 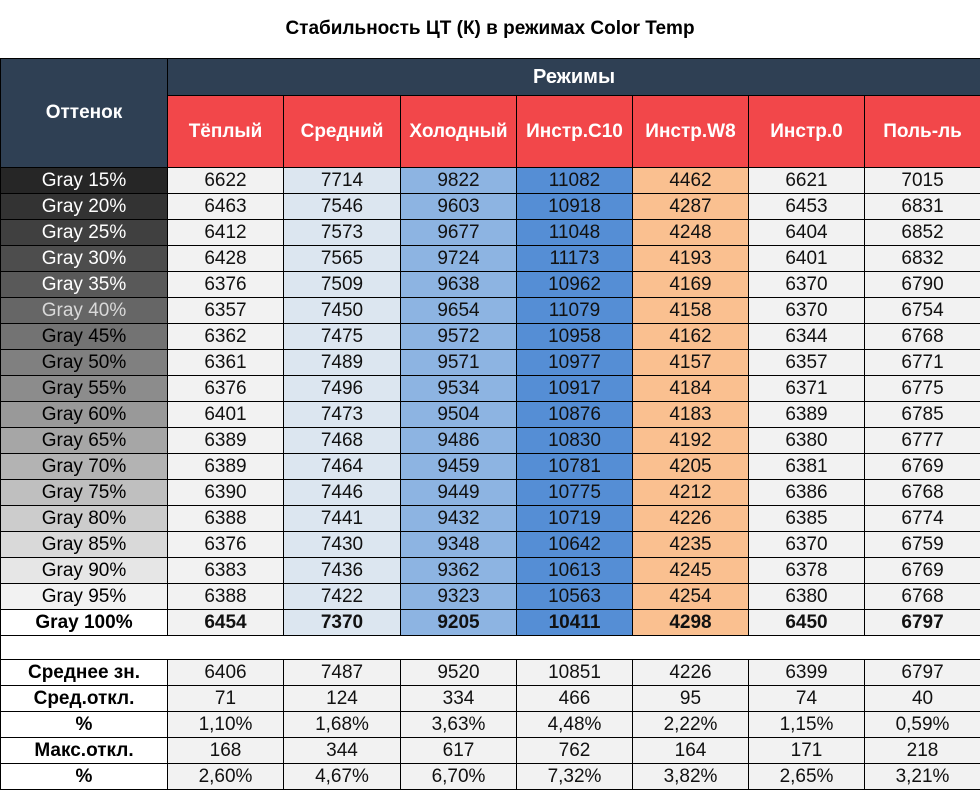 I want to click on stats-cell-user: 6797, so click(x=921, y=672).